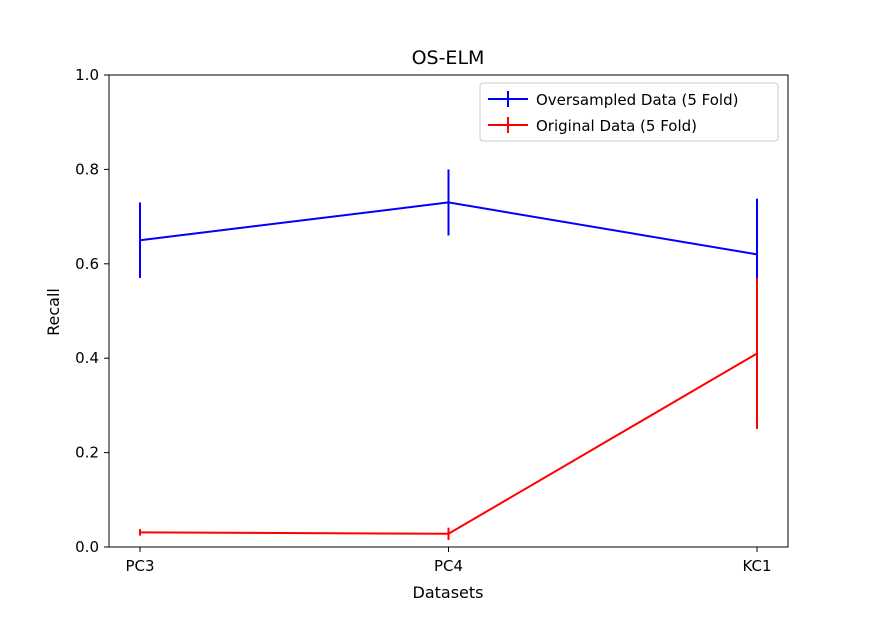 The width and height of the screenshot is (875, 629). I want to click on x-axis-label: Datasets, so click(448, 592).